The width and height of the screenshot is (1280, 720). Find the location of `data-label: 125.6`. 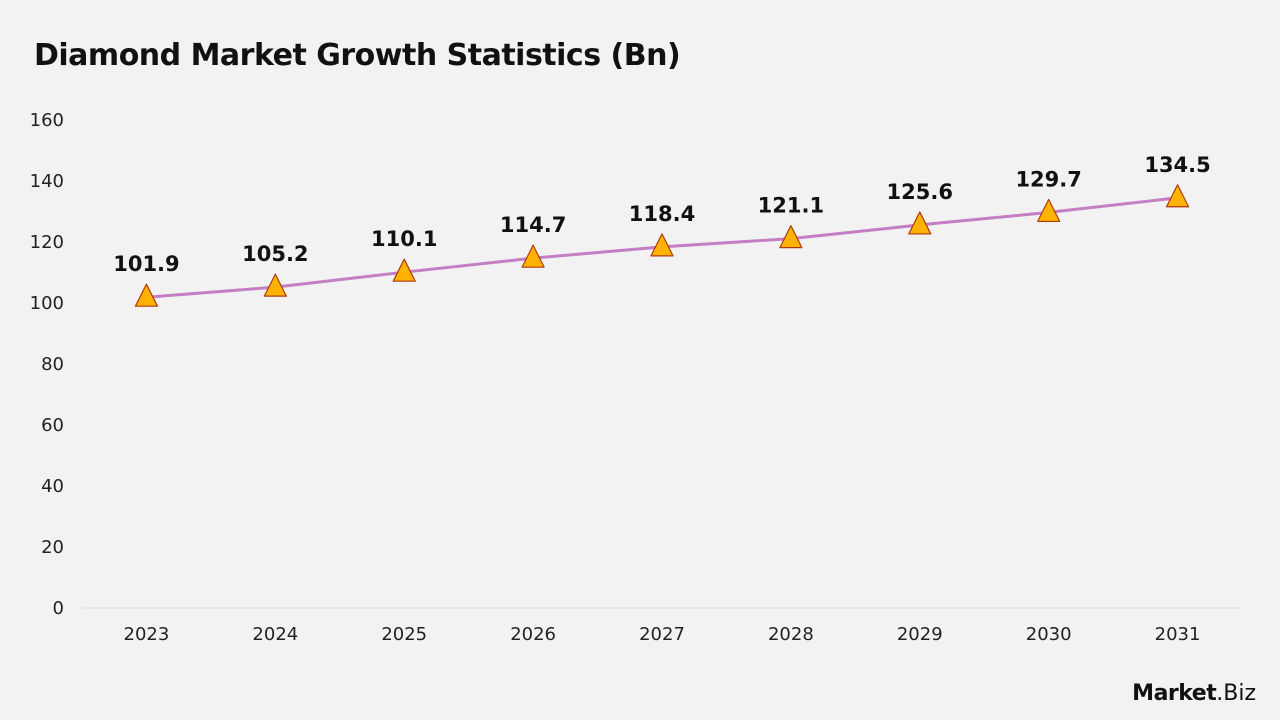

data-label: 125.6 is located at coordinates (920, 192).